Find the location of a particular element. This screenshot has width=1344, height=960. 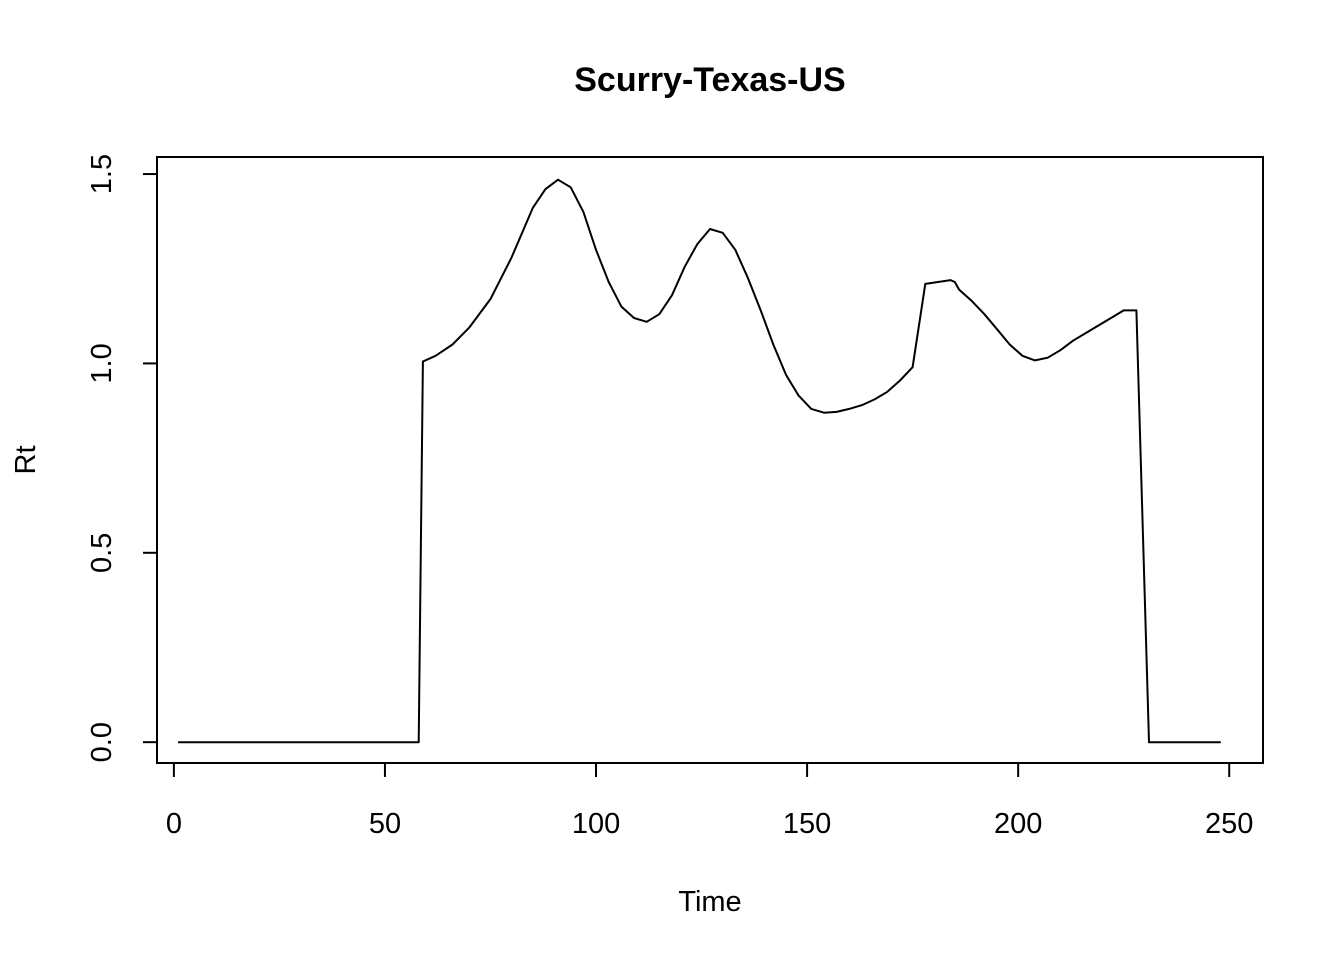

chart-title: Scurry-Texas-US is located at coordinates (710, 80).